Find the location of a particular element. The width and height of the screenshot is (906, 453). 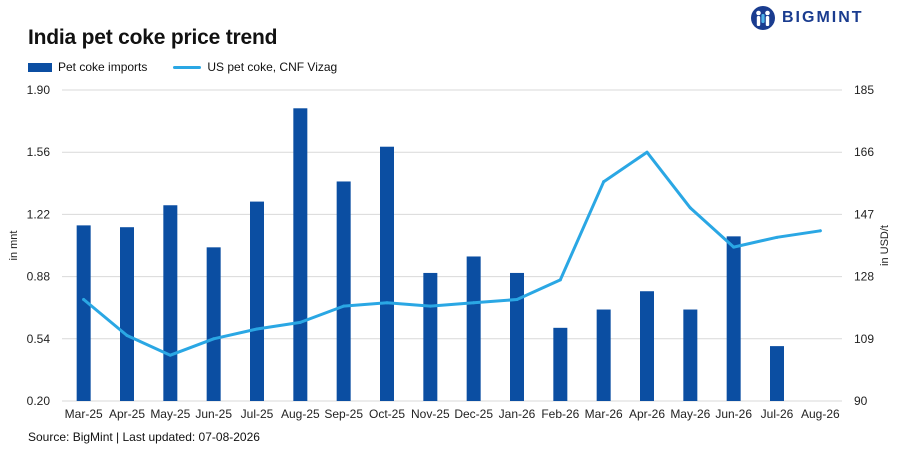

legend-label-imports: Pet coke imports is located at coordinates (103, 67).